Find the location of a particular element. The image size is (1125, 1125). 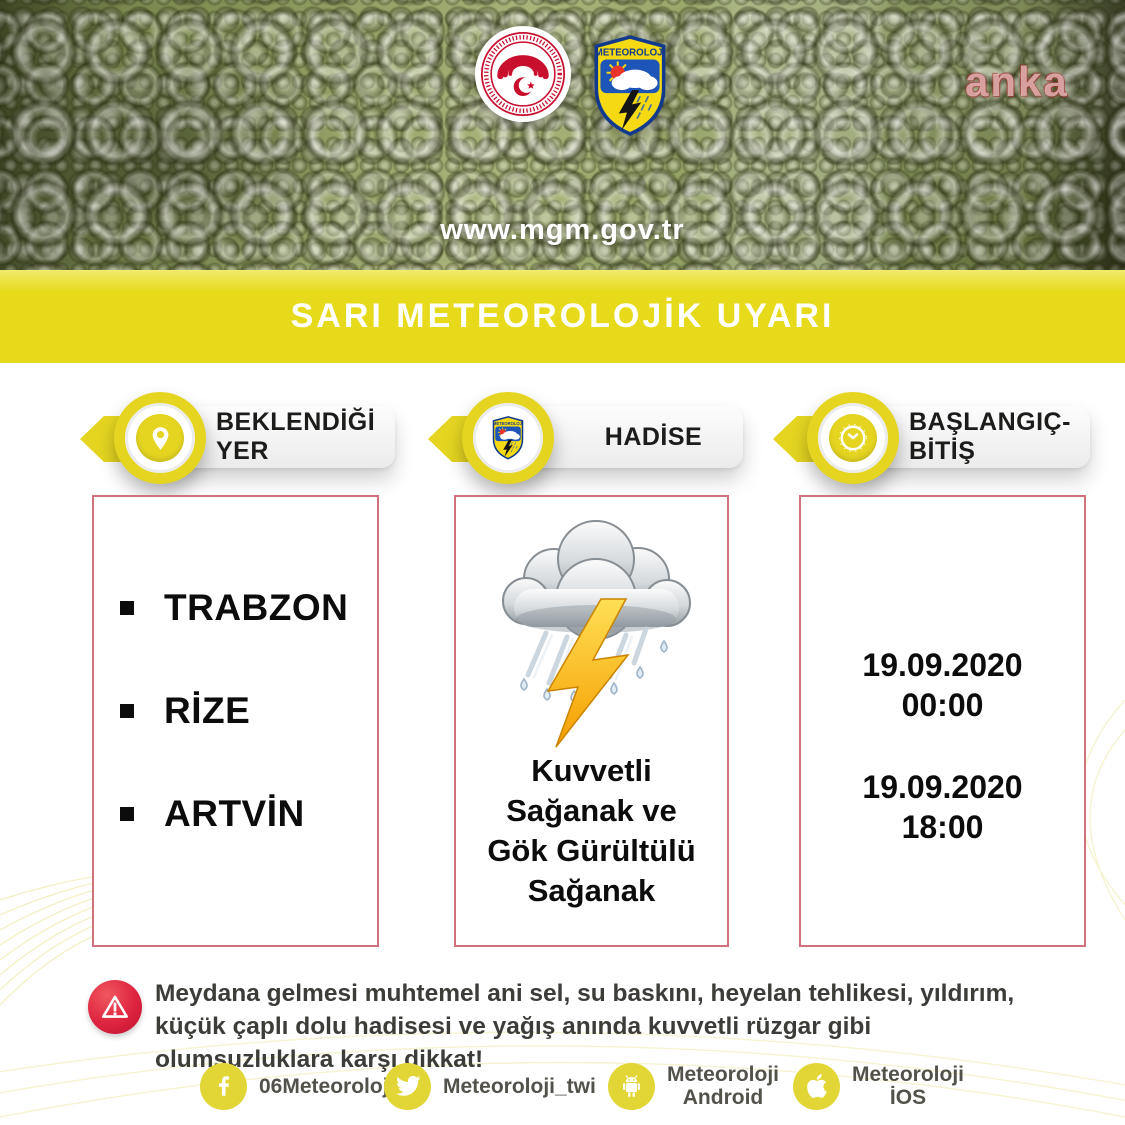

storm-cloud-icon is located at coordinates (596, 634).